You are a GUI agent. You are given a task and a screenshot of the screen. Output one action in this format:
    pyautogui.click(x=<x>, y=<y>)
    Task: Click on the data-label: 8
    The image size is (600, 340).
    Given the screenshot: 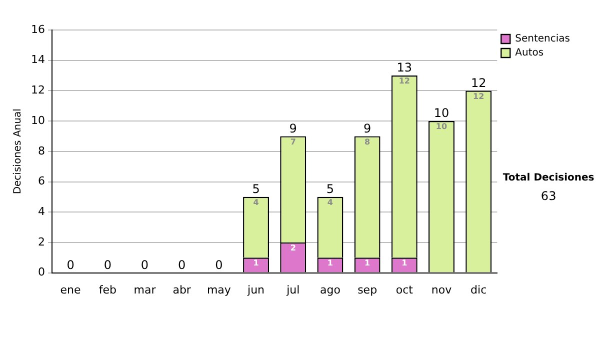 What is the action you would take?
    pyautogui.click(x=367, y=141)
    